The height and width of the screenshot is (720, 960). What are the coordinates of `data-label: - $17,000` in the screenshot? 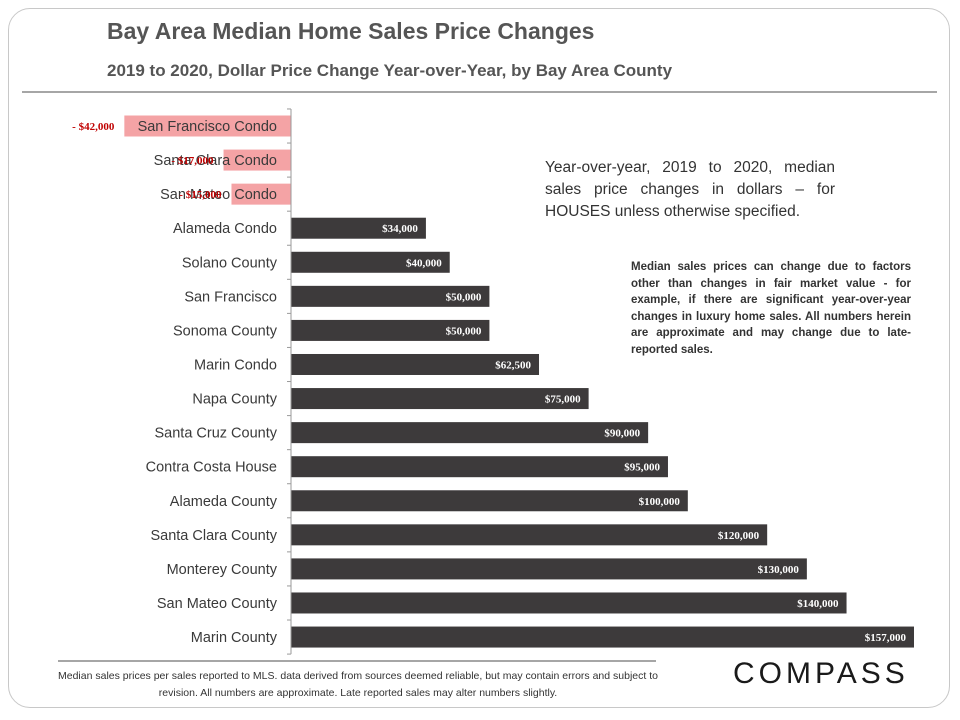 It's located at (192, 161).